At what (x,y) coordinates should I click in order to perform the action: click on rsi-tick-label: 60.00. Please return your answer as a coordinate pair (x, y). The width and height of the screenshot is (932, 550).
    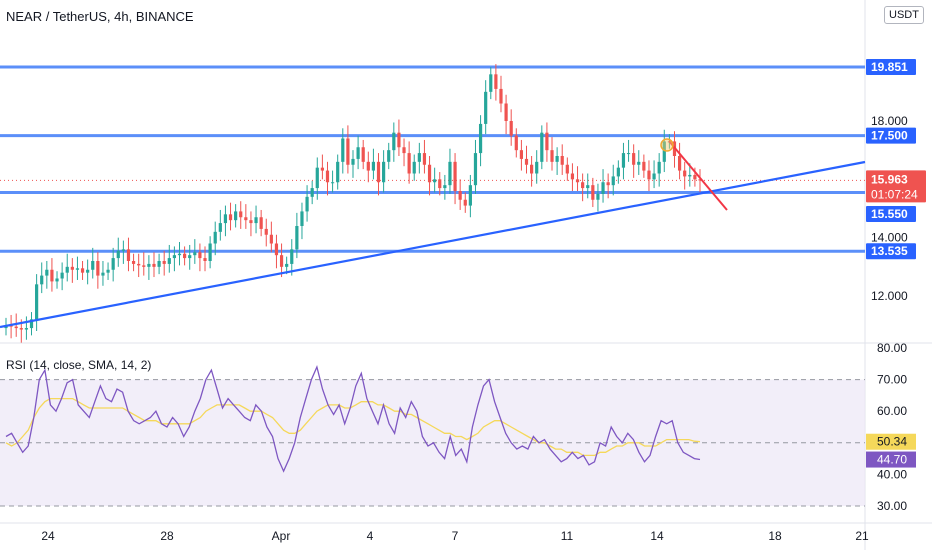
    Looking at the image, I should click on (892, 411).